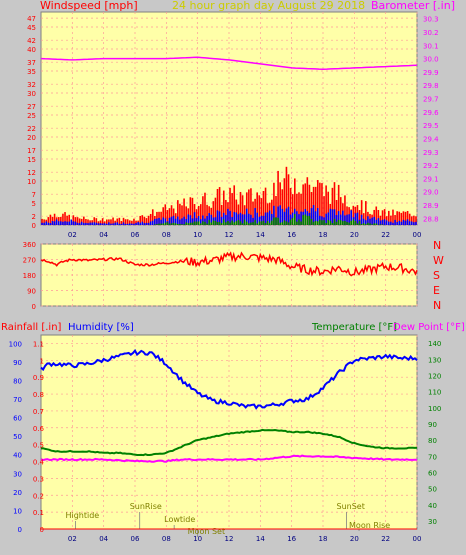 This screenshot has height=555, width=466. Describe the element at coordinates (432, 457) in the screenshot. I see `temperature-y-tick: 70` at that location.